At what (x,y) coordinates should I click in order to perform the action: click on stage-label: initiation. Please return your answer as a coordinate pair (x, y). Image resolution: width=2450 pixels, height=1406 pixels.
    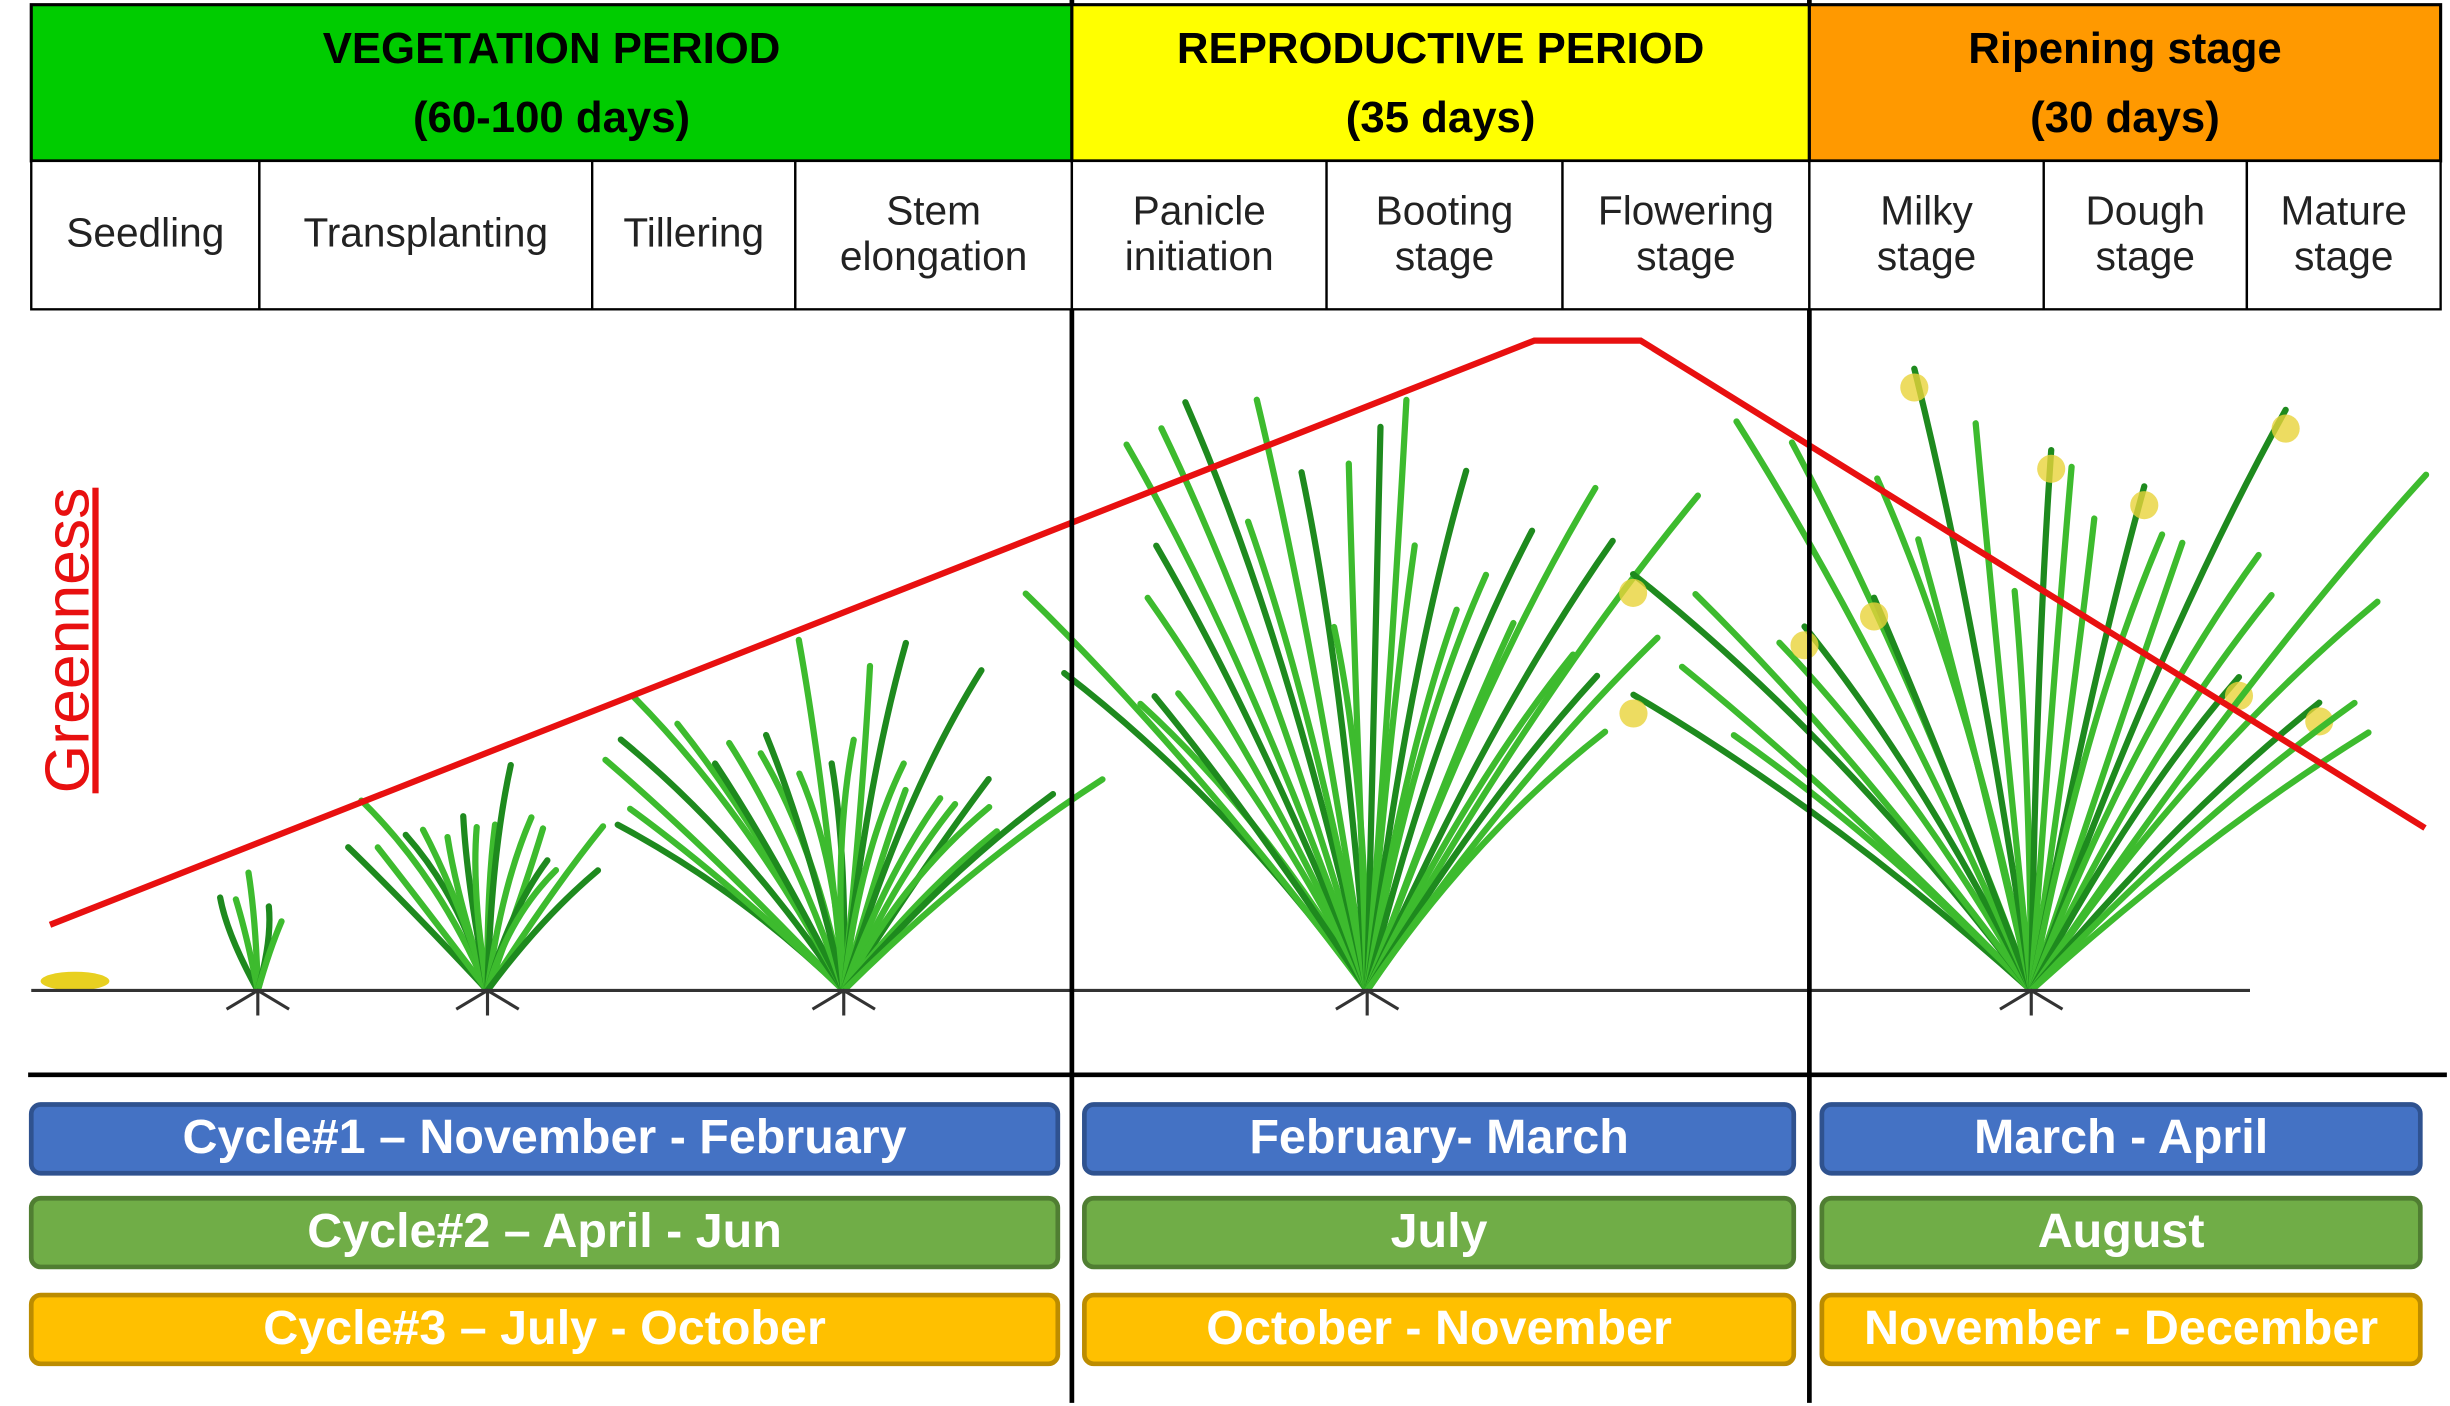
    Looking at the image, I should click on (1199, 256).